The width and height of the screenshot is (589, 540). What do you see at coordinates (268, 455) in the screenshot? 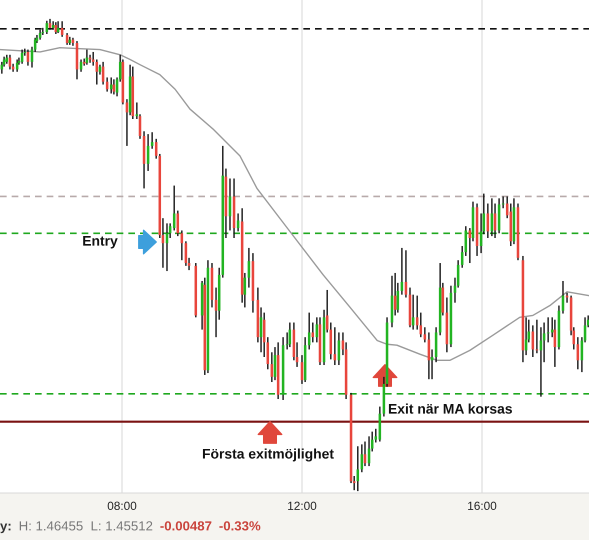
I see `annotation: Första exitmöjlighet` at bounding box center [268, 455].